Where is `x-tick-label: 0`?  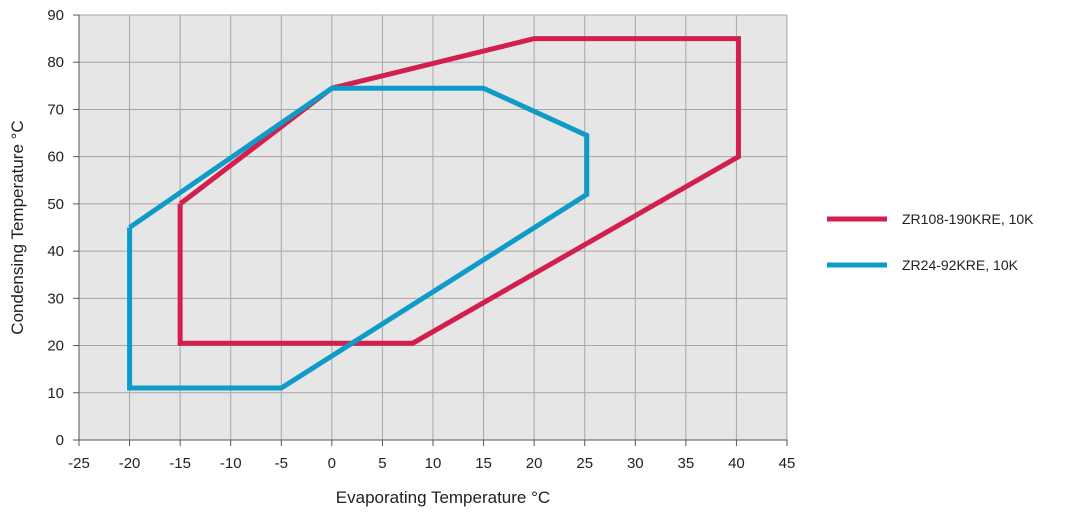 x-tick-label: 0 is located at coordinates (332, 463).